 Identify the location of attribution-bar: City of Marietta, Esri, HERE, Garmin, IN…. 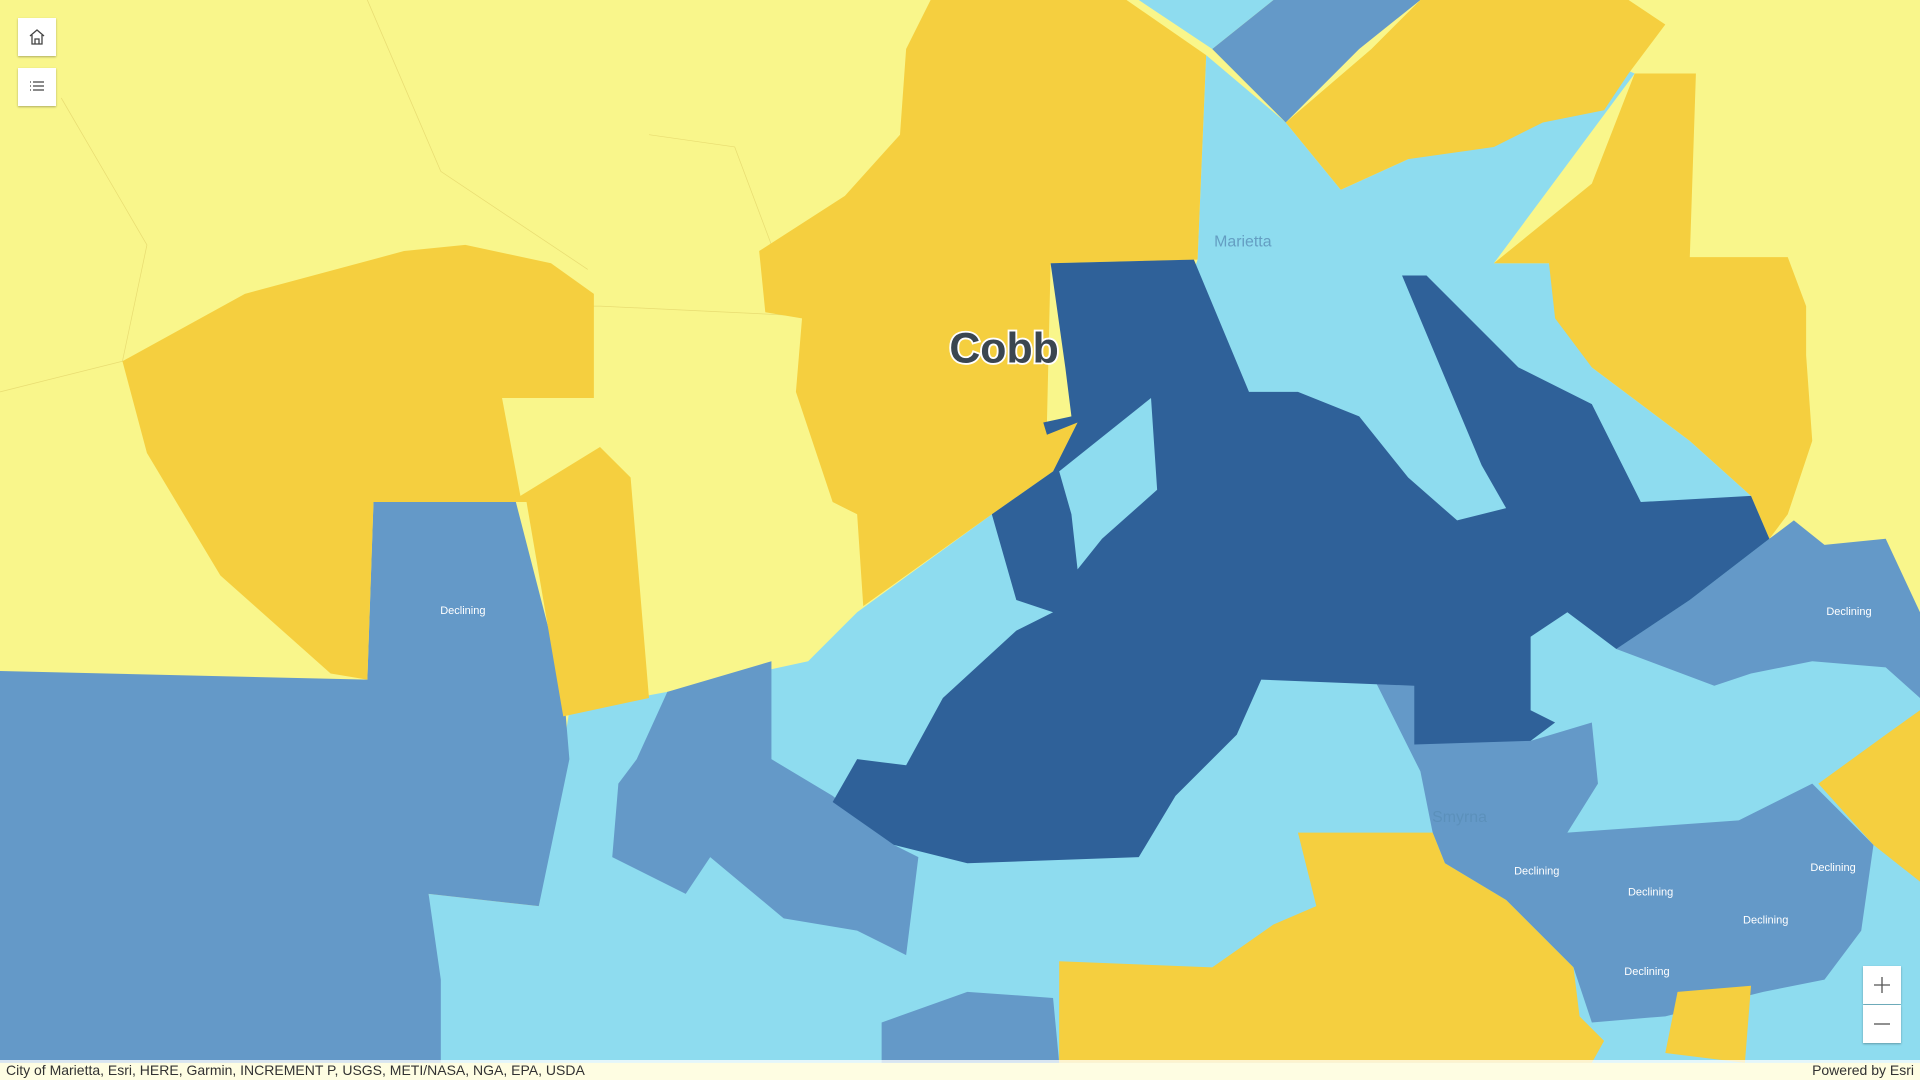
(960, 1070).